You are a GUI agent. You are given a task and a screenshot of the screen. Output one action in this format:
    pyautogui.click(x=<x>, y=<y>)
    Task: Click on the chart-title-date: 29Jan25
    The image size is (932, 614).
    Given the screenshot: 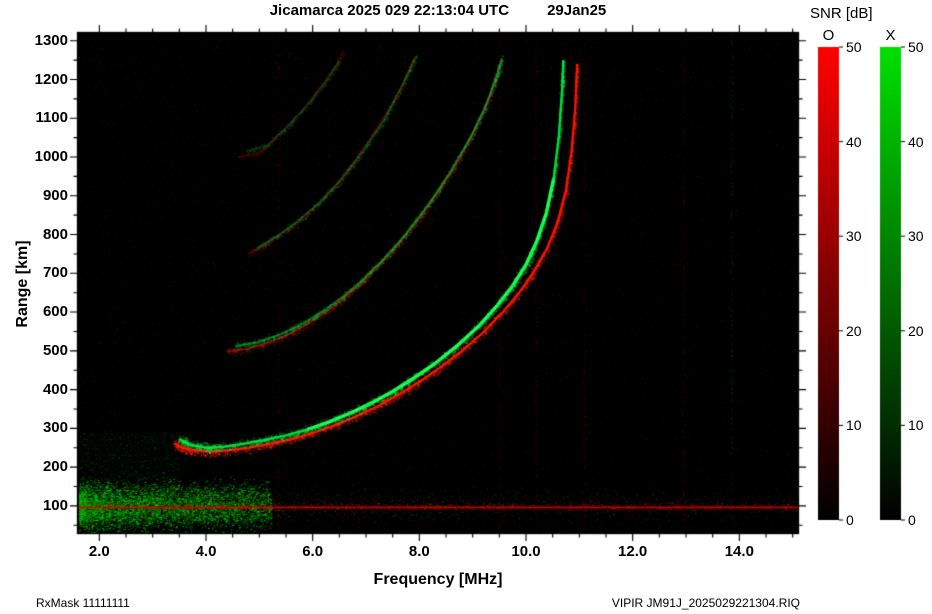 What is the action you would take?
    pyautogui.click(x=577, y=10)
    